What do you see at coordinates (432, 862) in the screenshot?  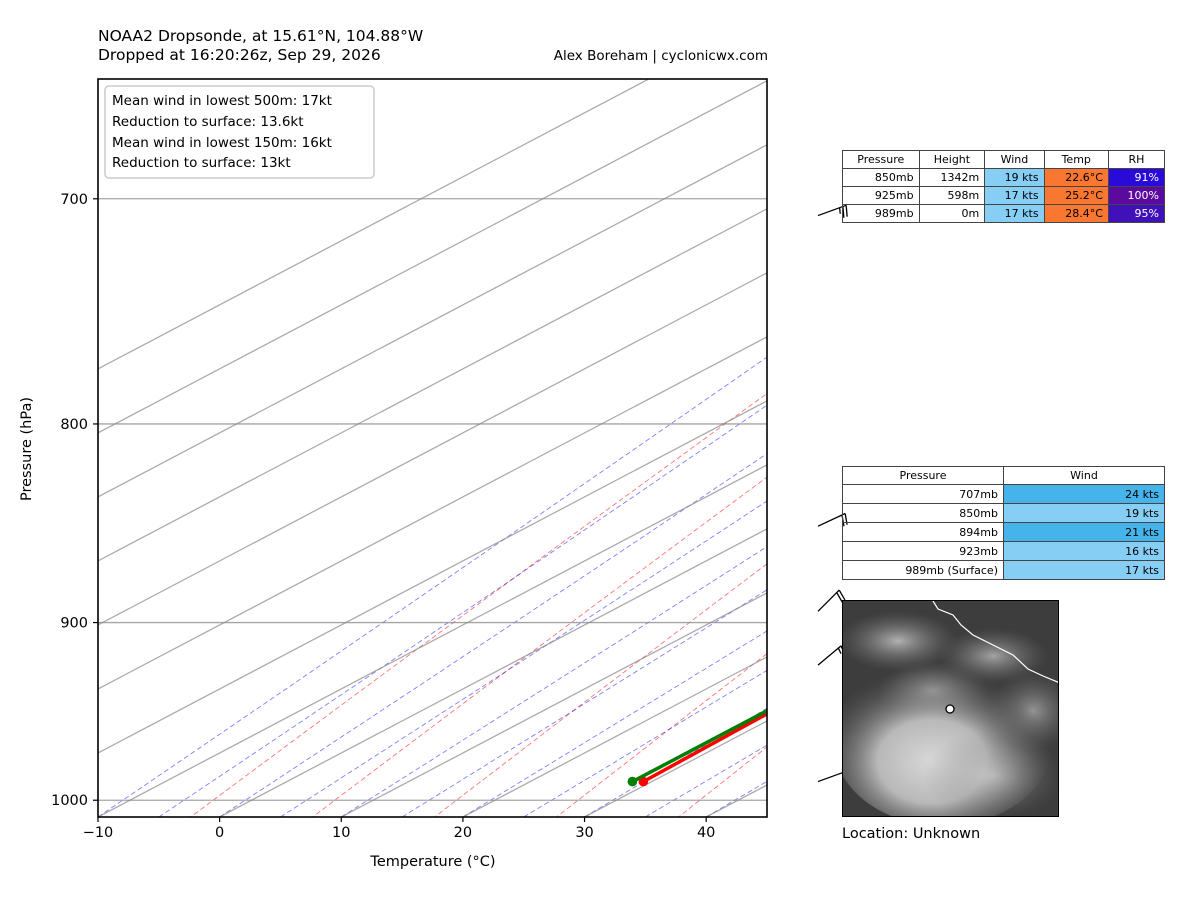 I see `x-axis-label: Temperature (°C)` at bounding box center [432, 862].